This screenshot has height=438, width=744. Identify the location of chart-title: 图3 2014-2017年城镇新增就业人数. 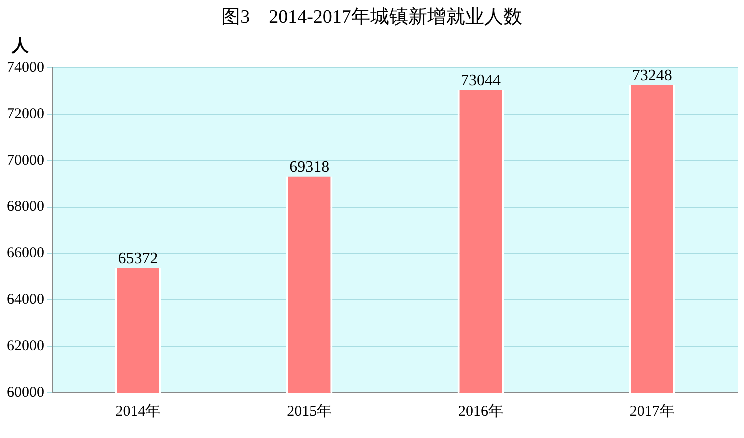
(372, 18).